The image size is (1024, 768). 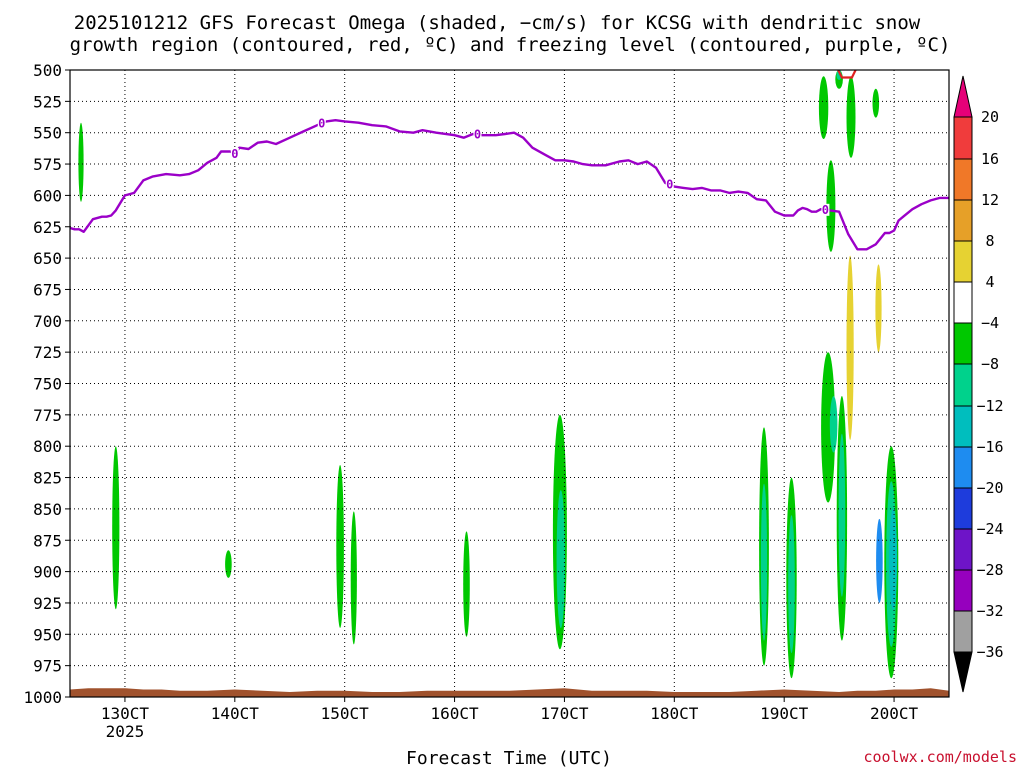 What do you see at coordinates (990, 323) in the screenshot?
I see `colorbar-label: −4` at bounding box center [990, 323].